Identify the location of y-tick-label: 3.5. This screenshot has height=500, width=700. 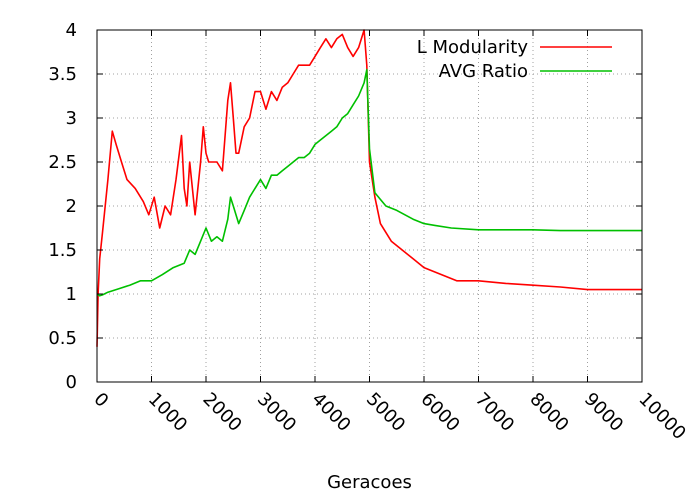
(62, 74).